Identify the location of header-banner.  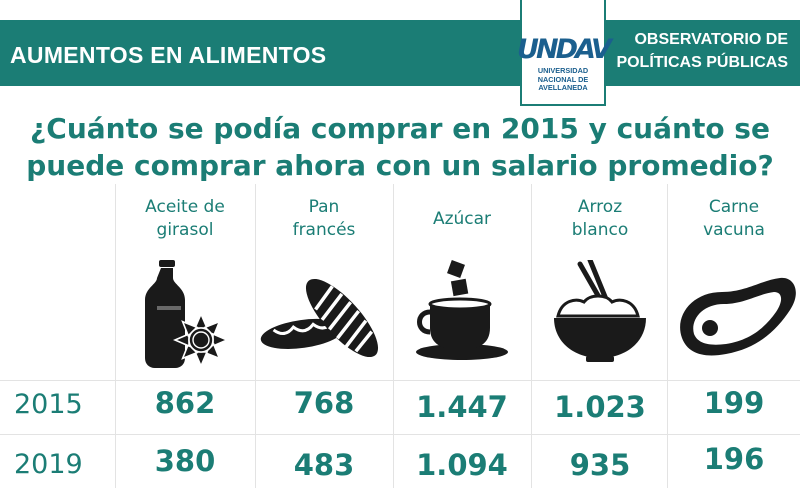
(400, 53).